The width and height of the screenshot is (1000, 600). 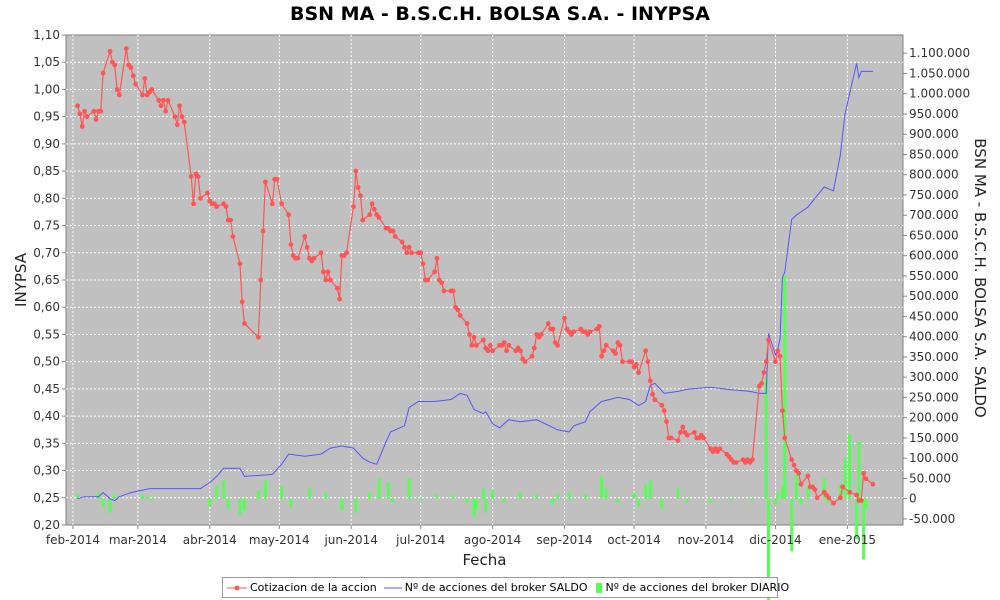 I want to click on y-tick-label: 0,95, so click(x=46, y=117).